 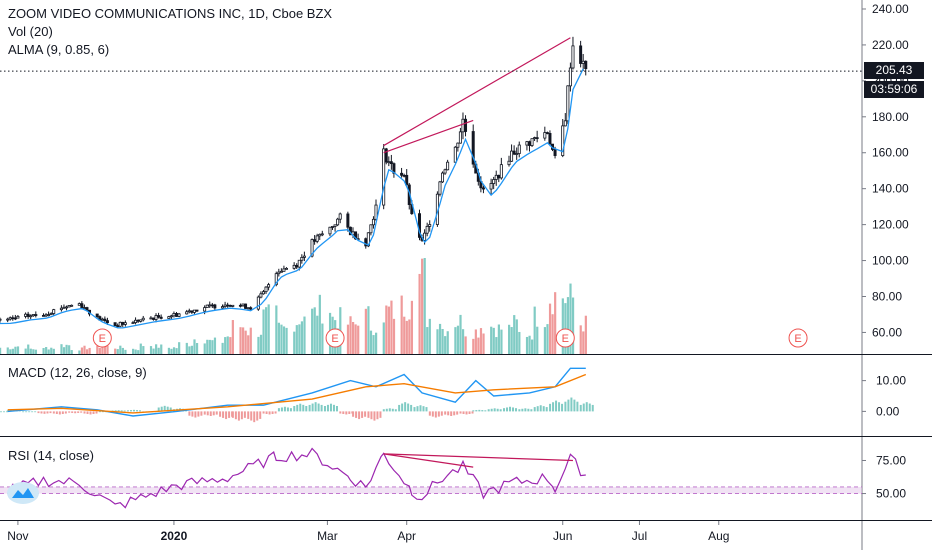 I want to click on rsi-title: RSI (14, close), so click(x=51, y=455).